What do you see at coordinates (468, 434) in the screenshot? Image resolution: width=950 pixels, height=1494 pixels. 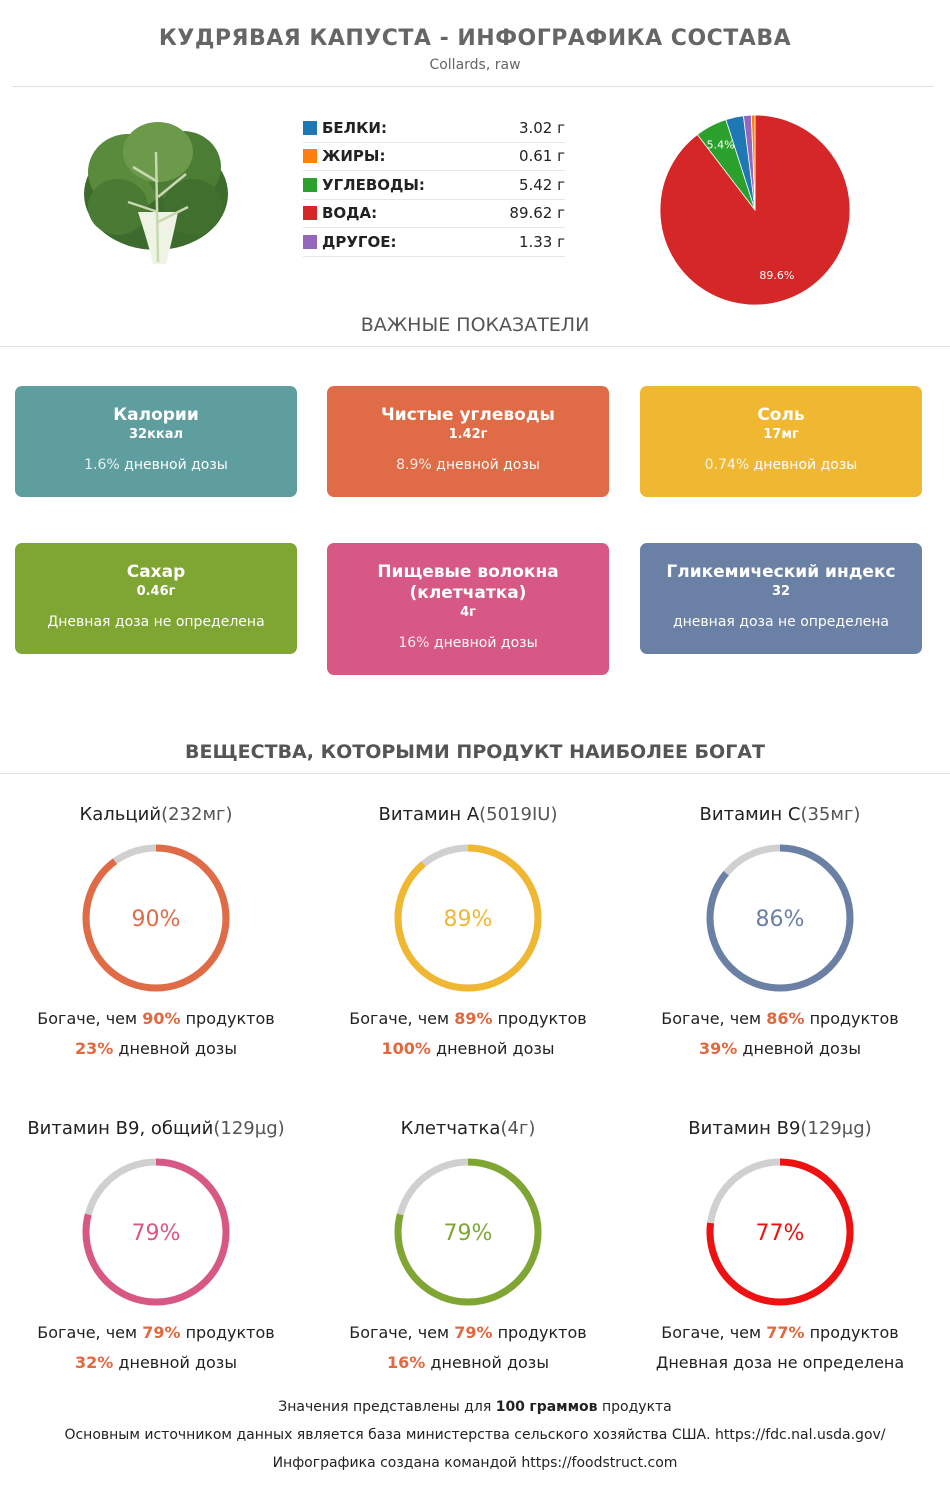 I see `kpi-value: 1.42г` at bounding box center [468, 434].